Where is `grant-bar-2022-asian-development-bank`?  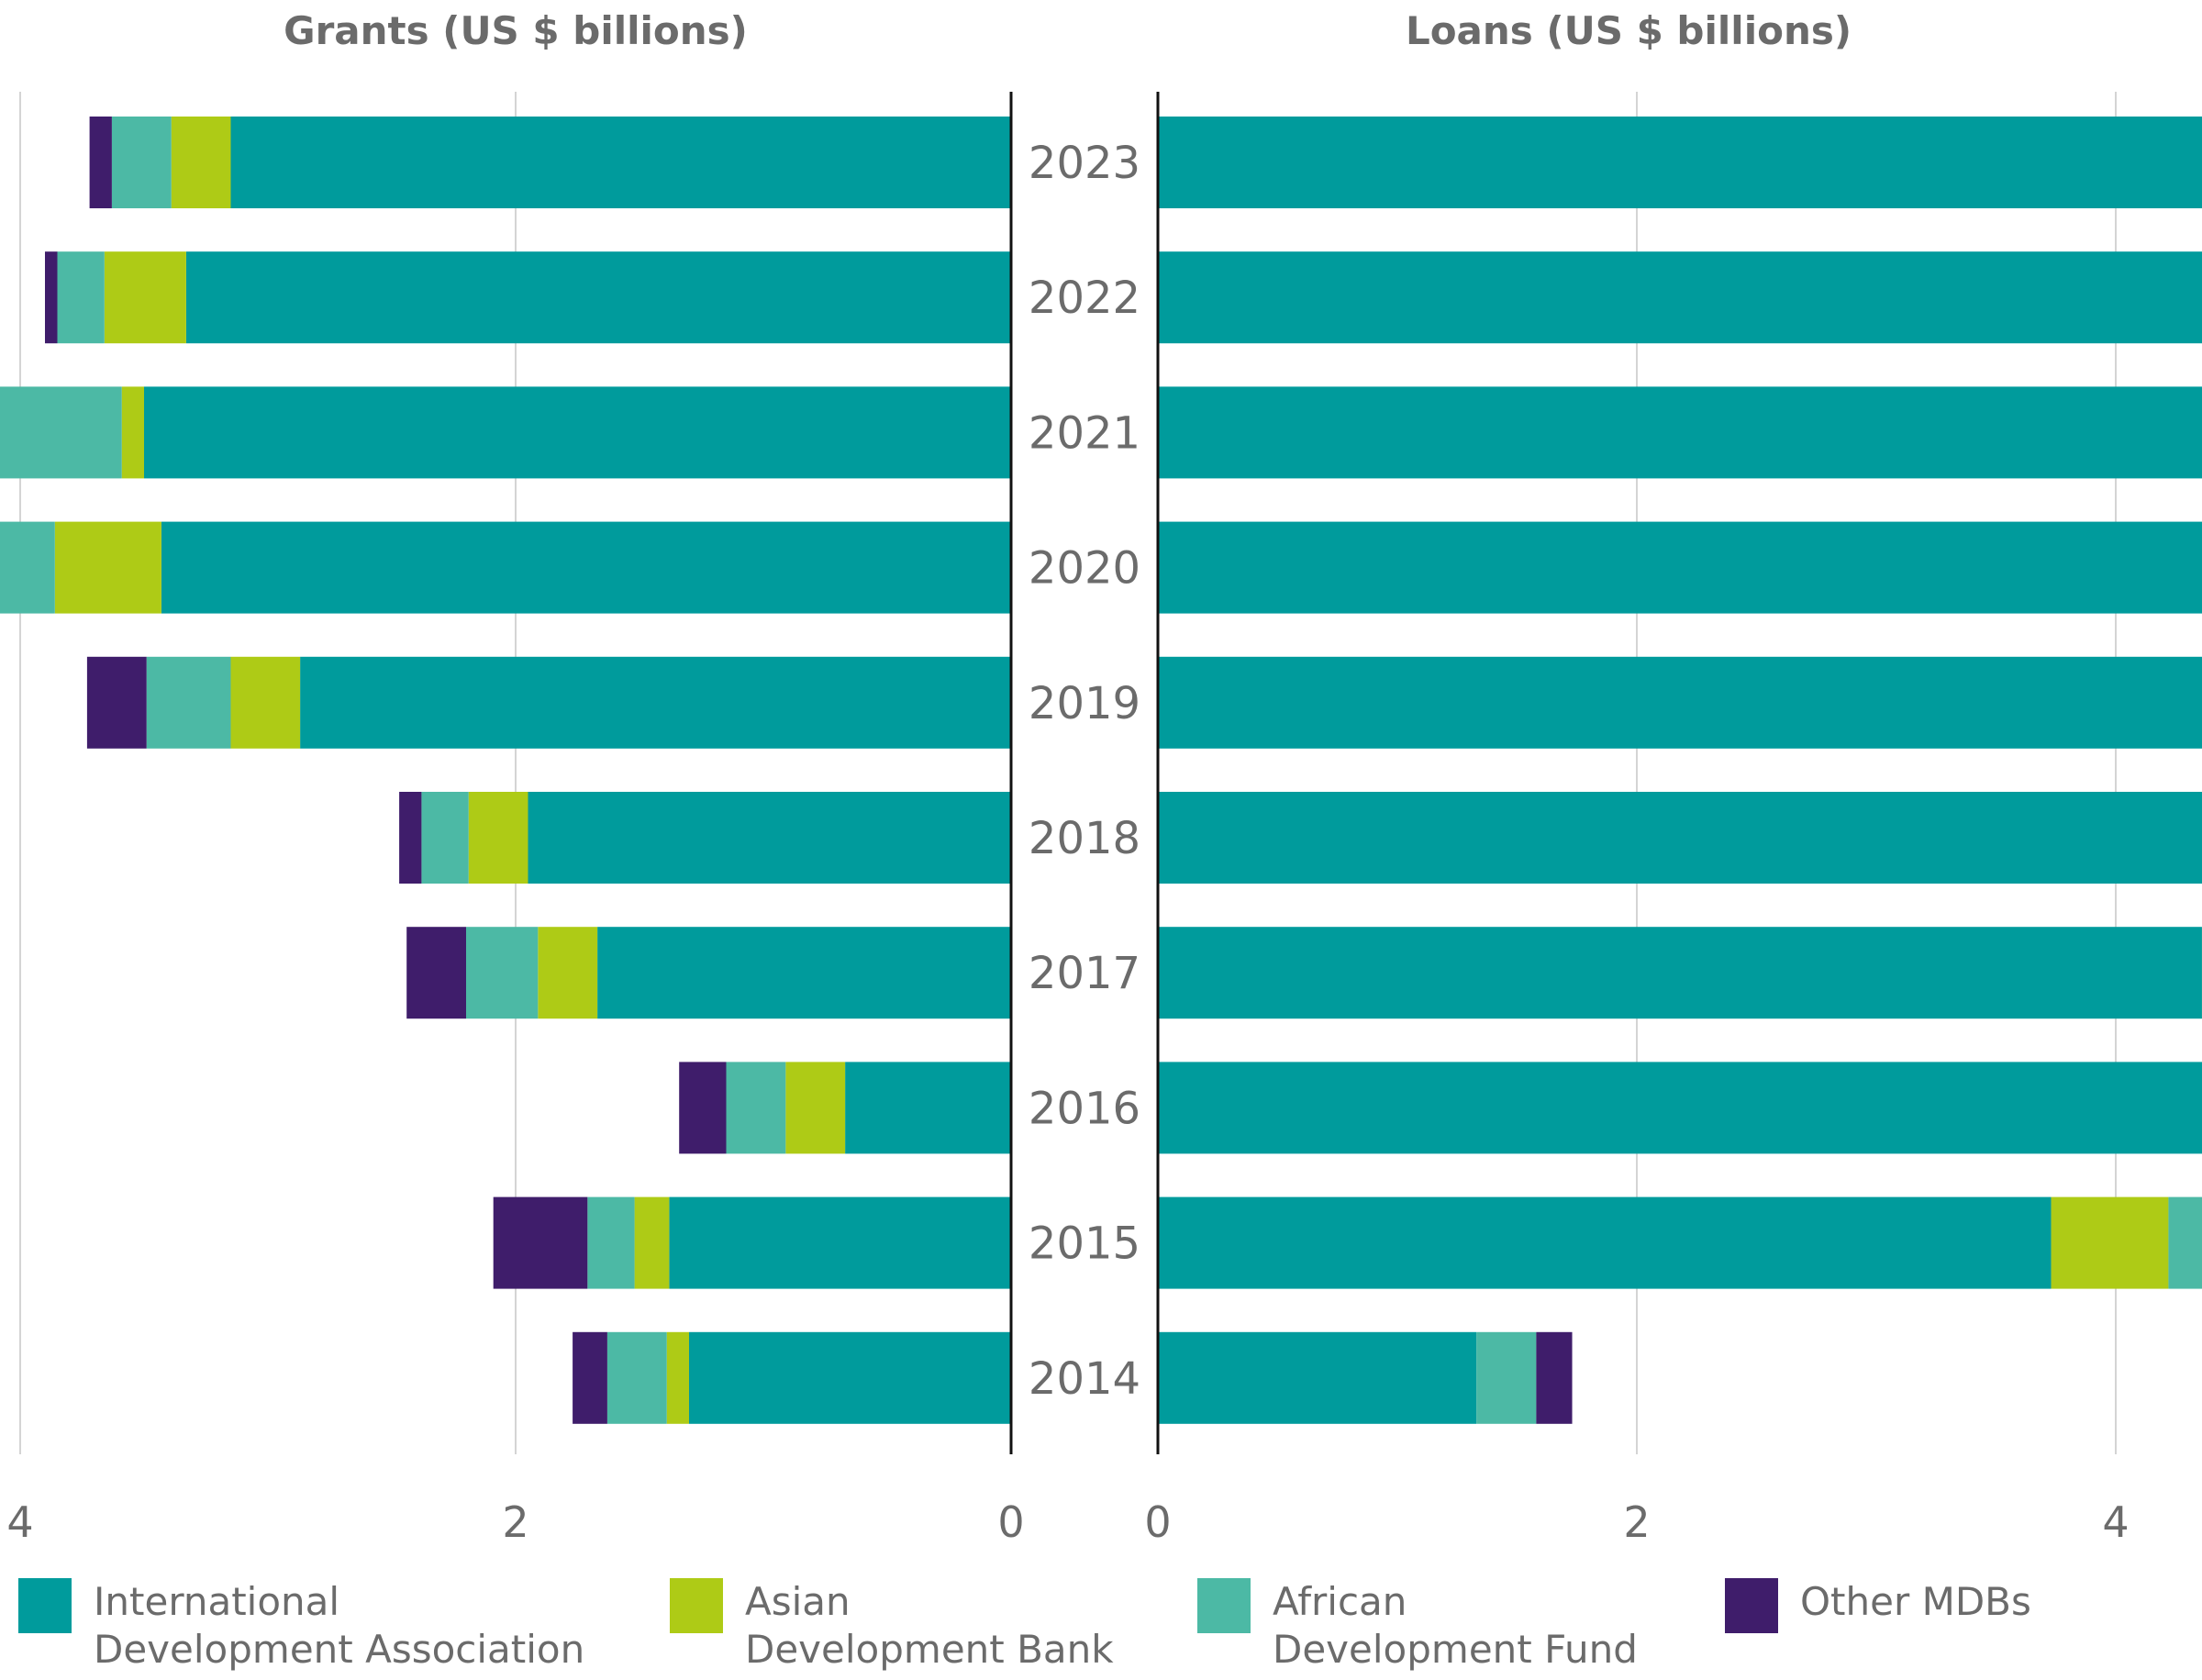 grant-bar-2022-asian-development-bank is located at coordinates (145, 297).